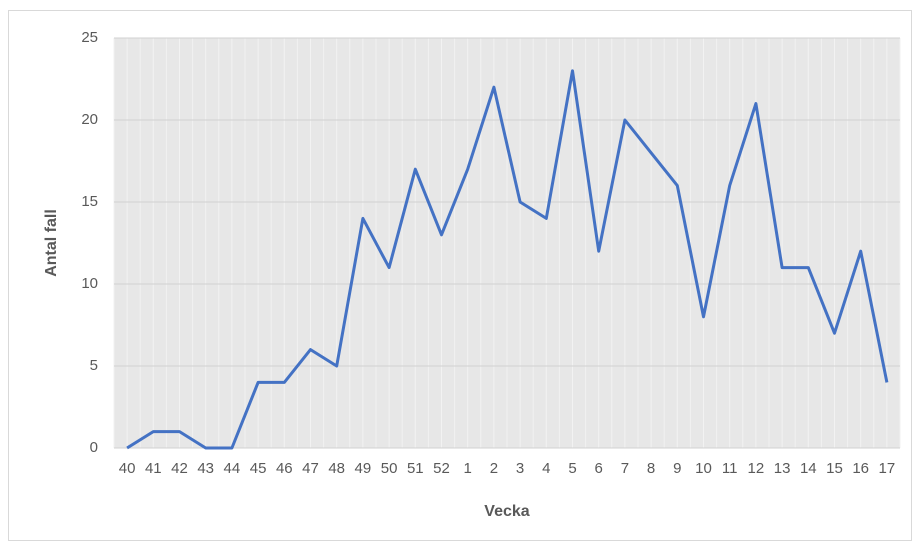  Describe the element at coordinates (89, 201) in the screenshot. I see `y-tick-label: 15` at that location.